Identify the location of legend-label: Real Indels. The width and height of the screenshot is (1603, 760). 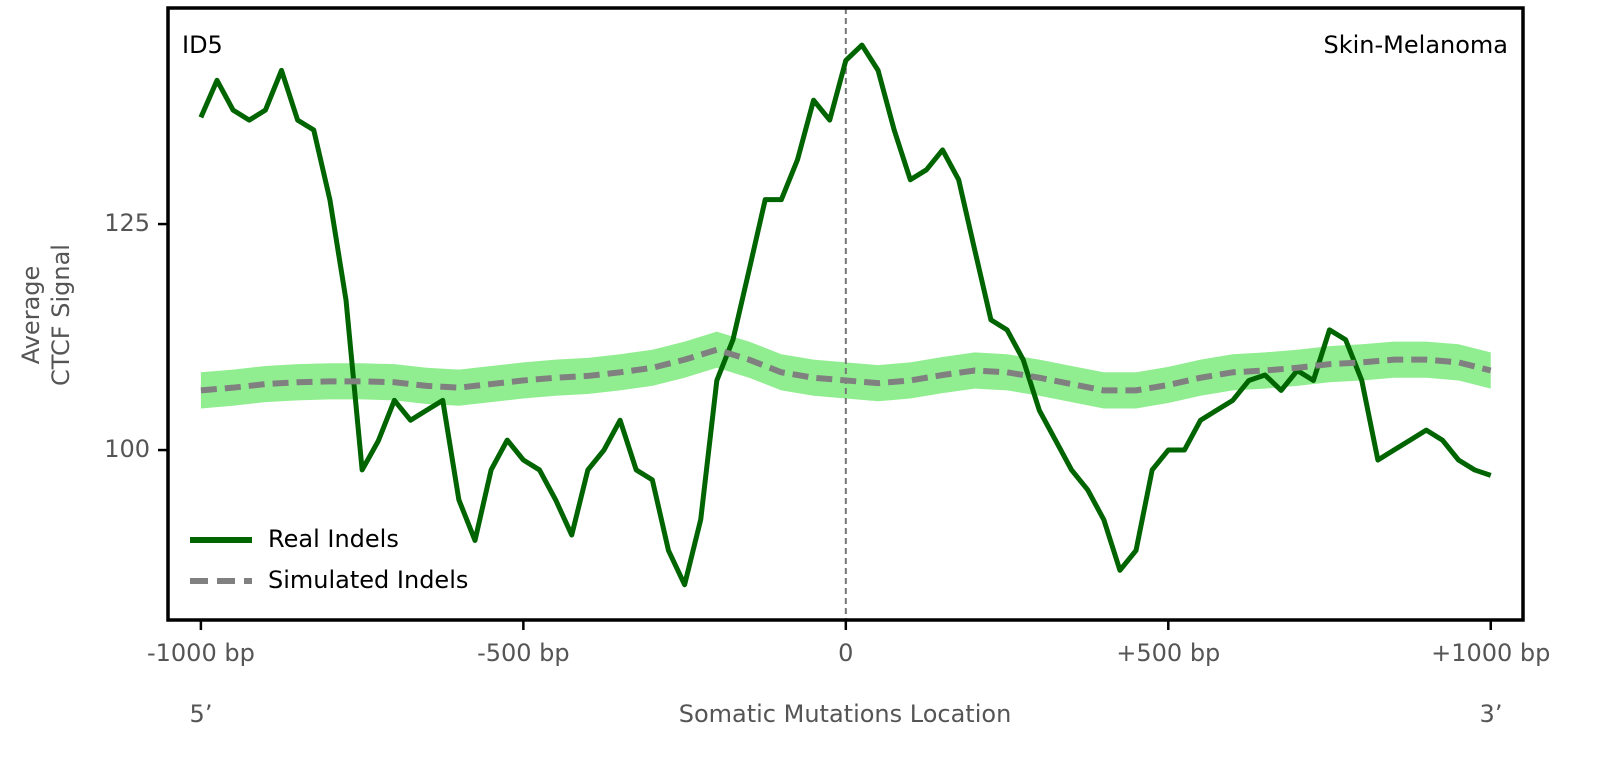
(333, 539).